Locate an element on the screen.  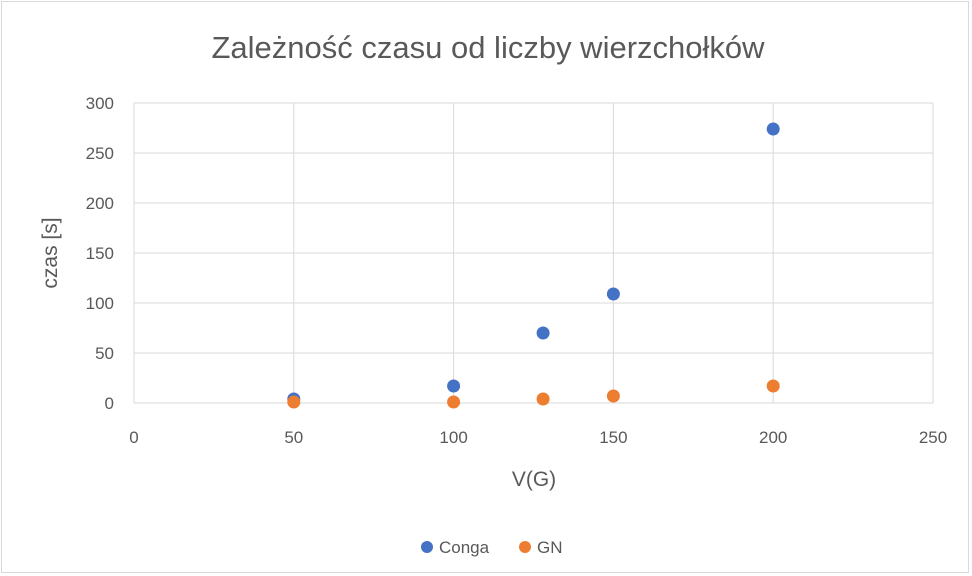
x-tick-label: 50 is located at coordinates (293, 437).